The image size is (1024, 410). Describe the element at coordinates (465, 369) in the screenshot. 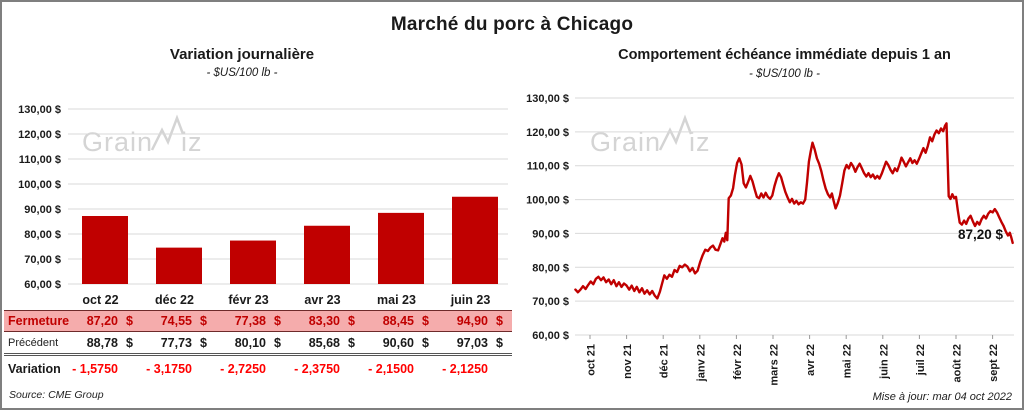

I see `table-cell: - 2,1250` at that location.